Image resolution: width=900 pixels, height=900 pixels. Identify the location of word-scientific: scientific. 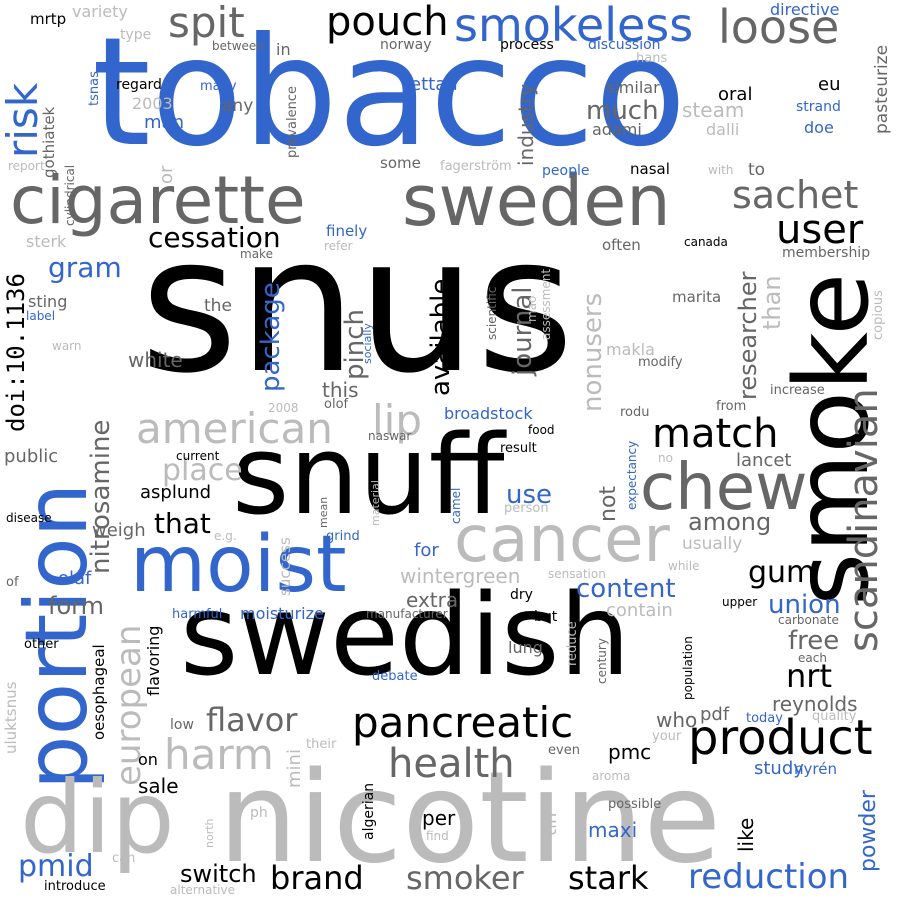
(492, 313).